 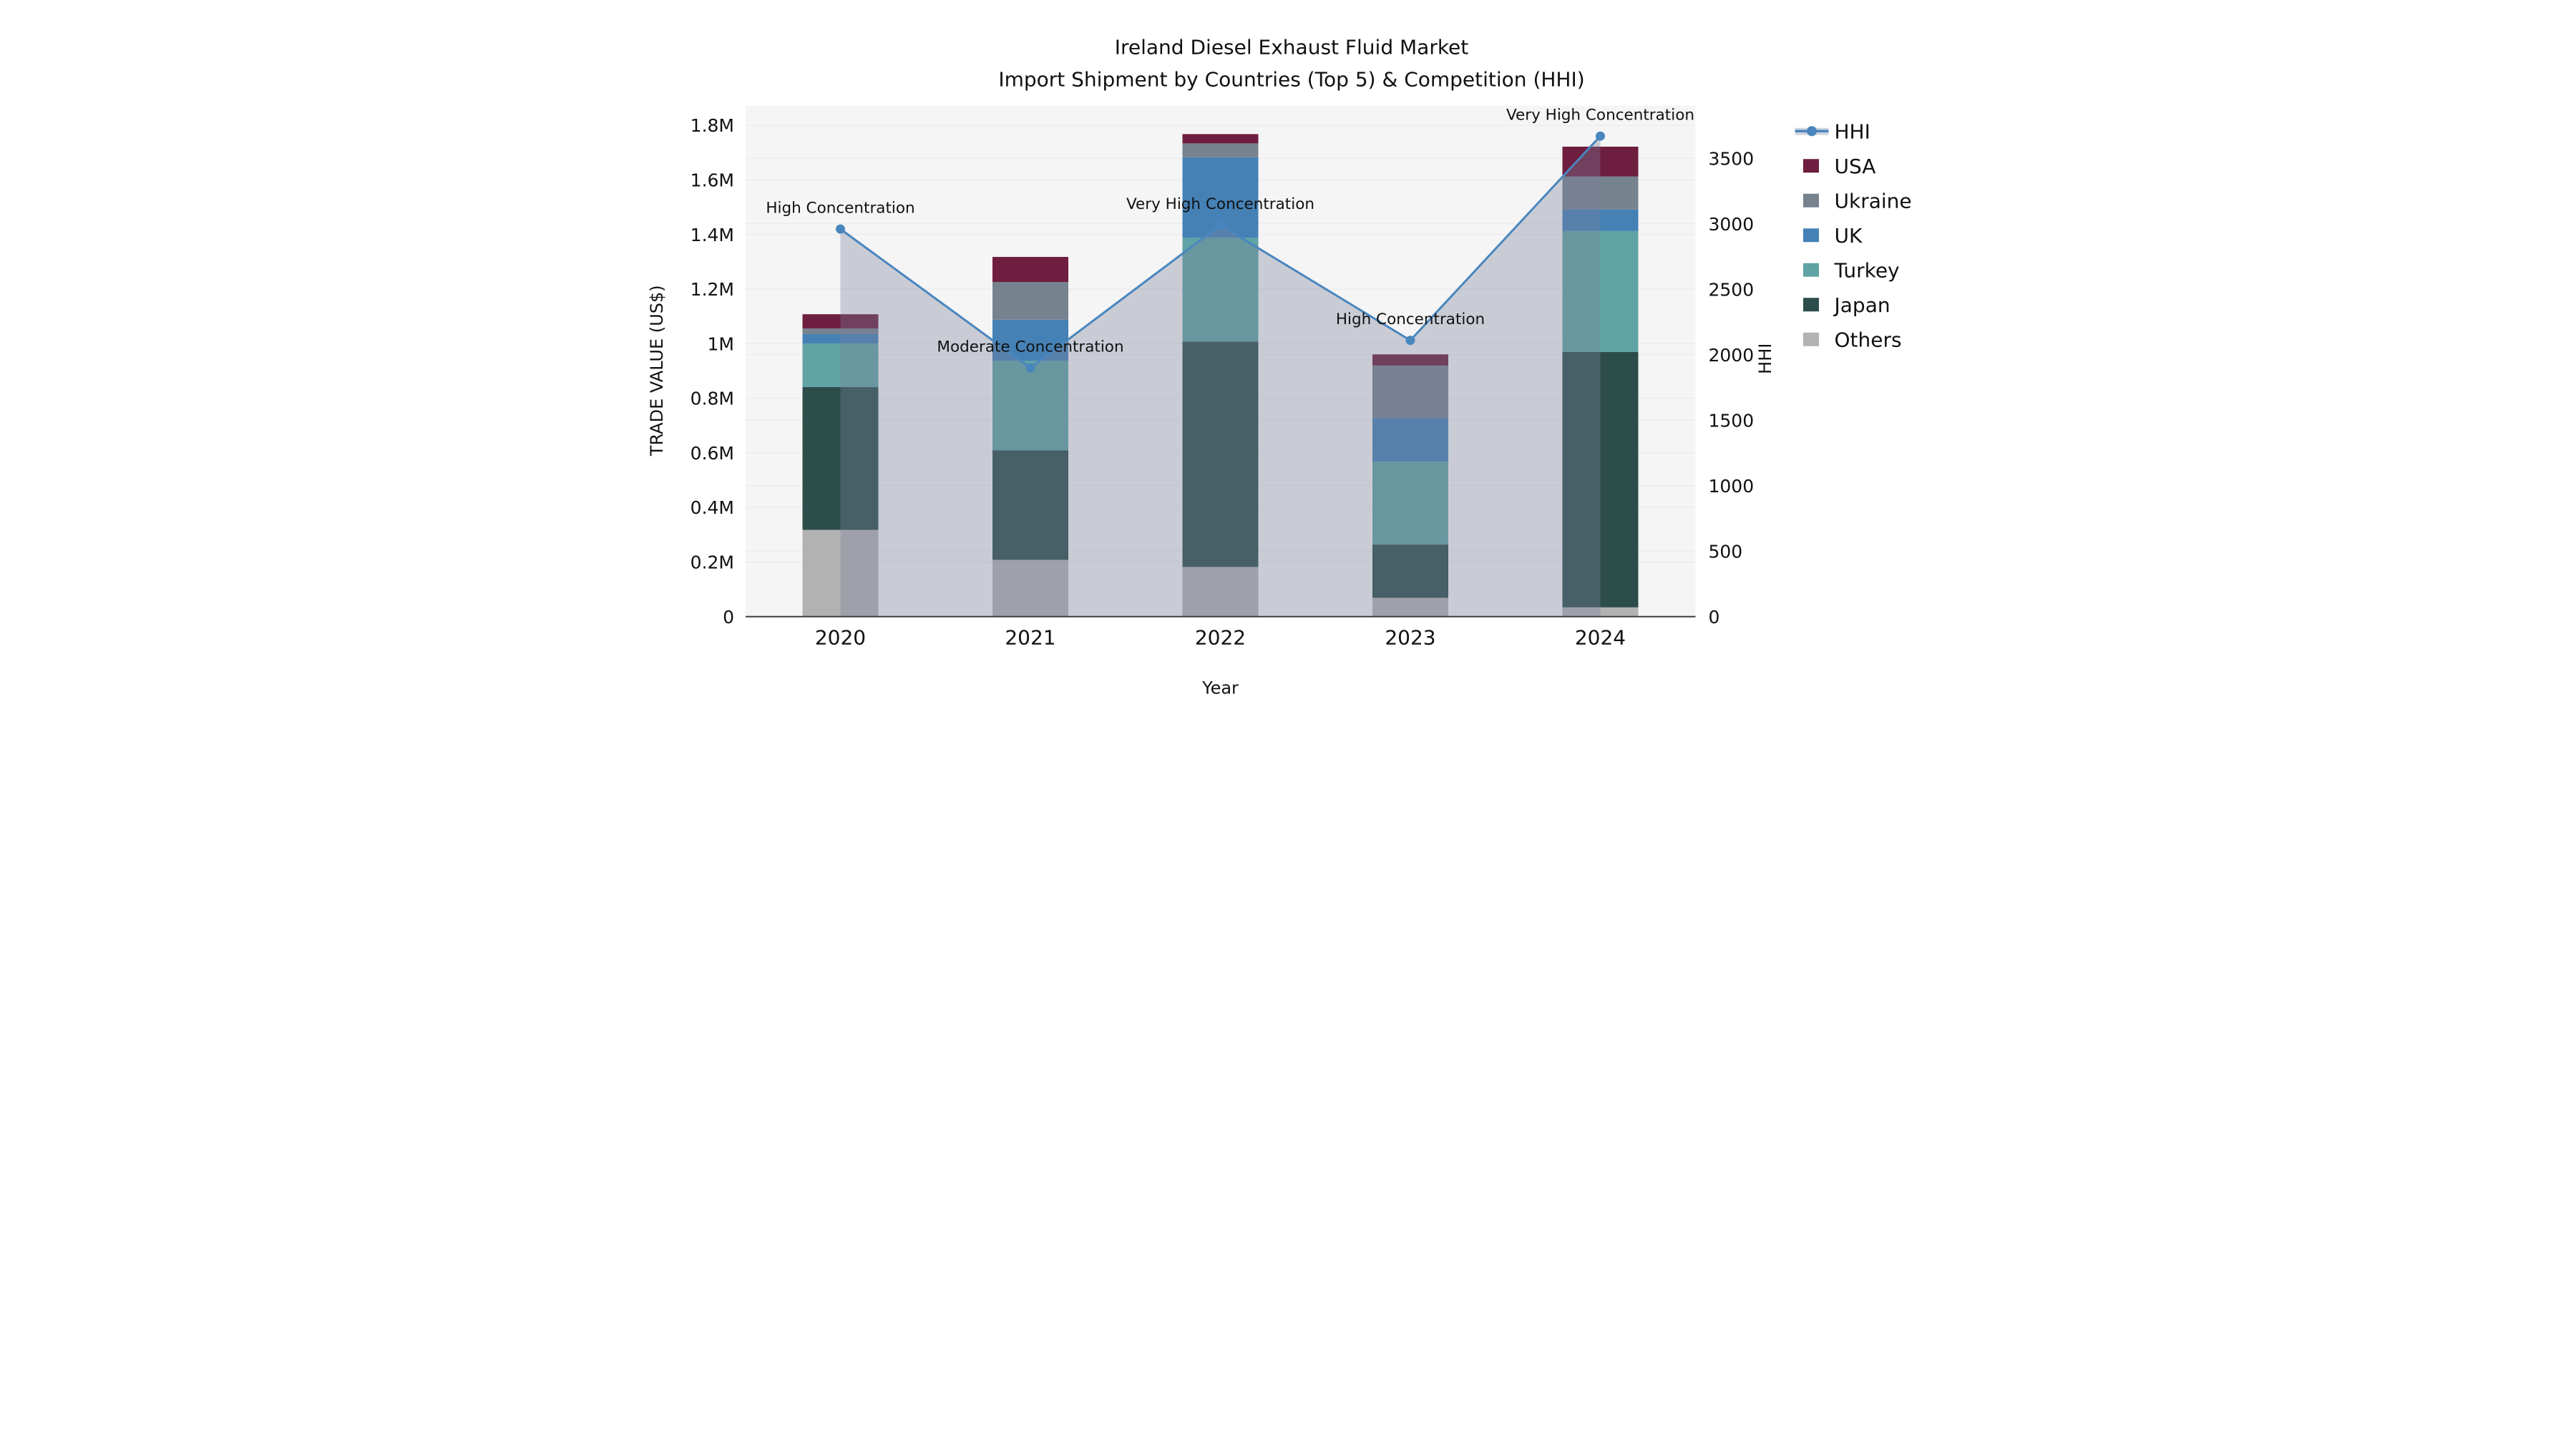 I want to click on bar-segment-usa-2020, so click(x=841, y=321).